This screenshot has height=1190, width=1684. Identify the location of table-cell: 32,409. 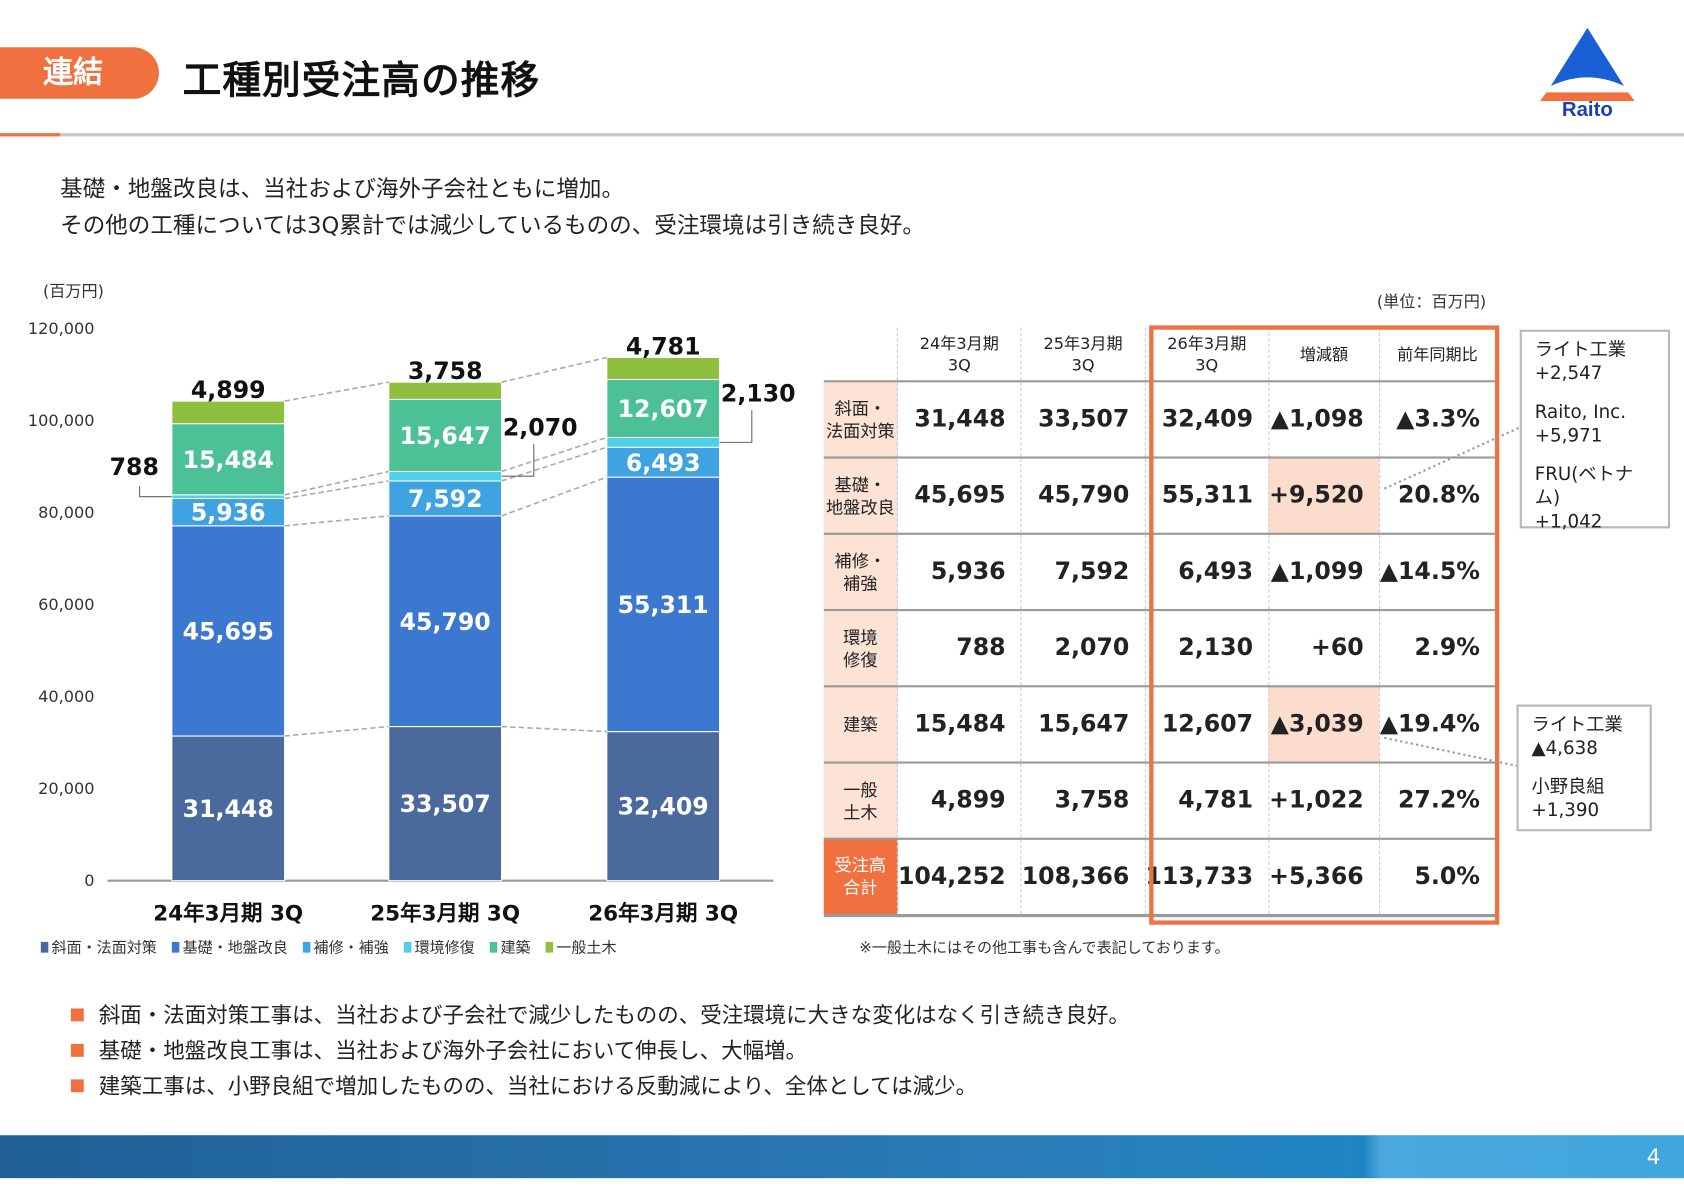
(1206, 420).